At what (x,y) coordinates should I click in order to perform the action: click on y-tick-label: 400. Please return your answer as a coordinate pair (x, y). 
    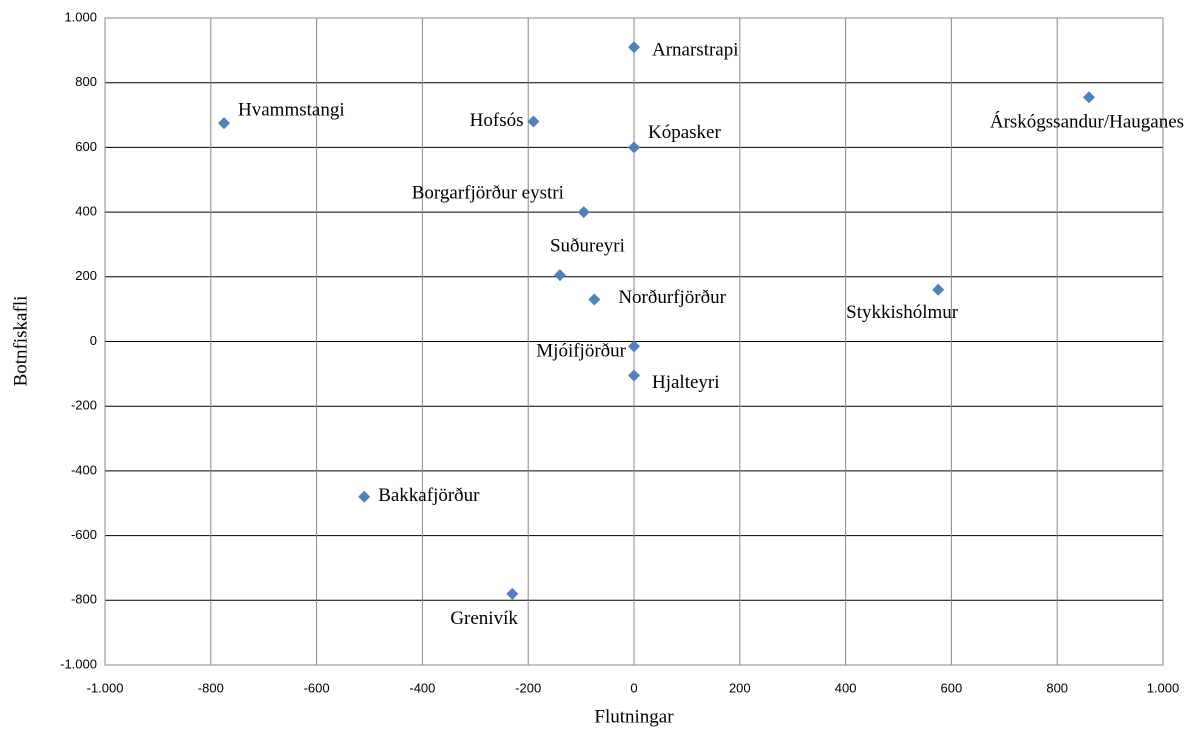
    Looking at the image, I should click on (86, 211).